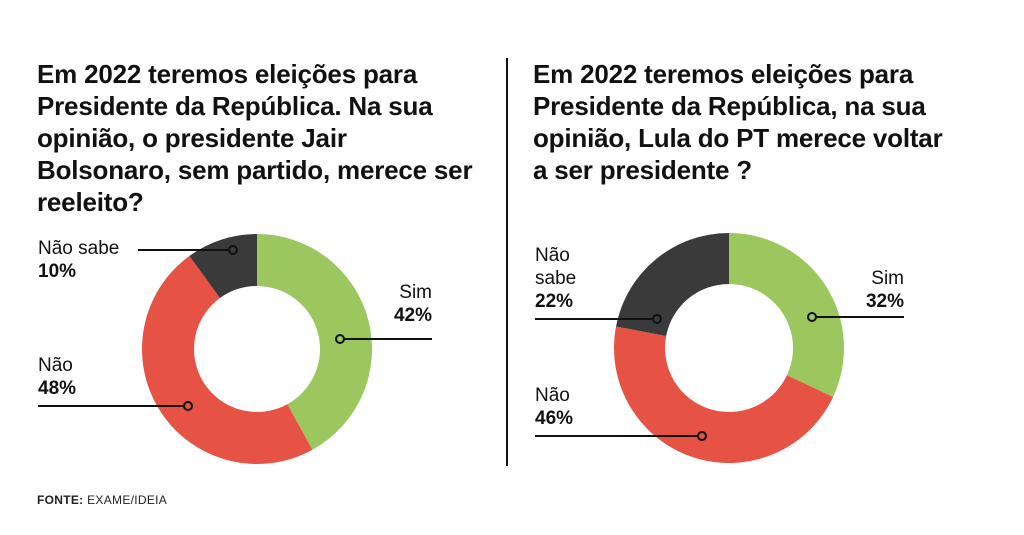 This screenshot has height=535, width=1024. What do you see at coordinates (552, 255) in the screenshot?
I see `slice-label-nao-sabe-line1: Não` at bounding box center [552, 255].